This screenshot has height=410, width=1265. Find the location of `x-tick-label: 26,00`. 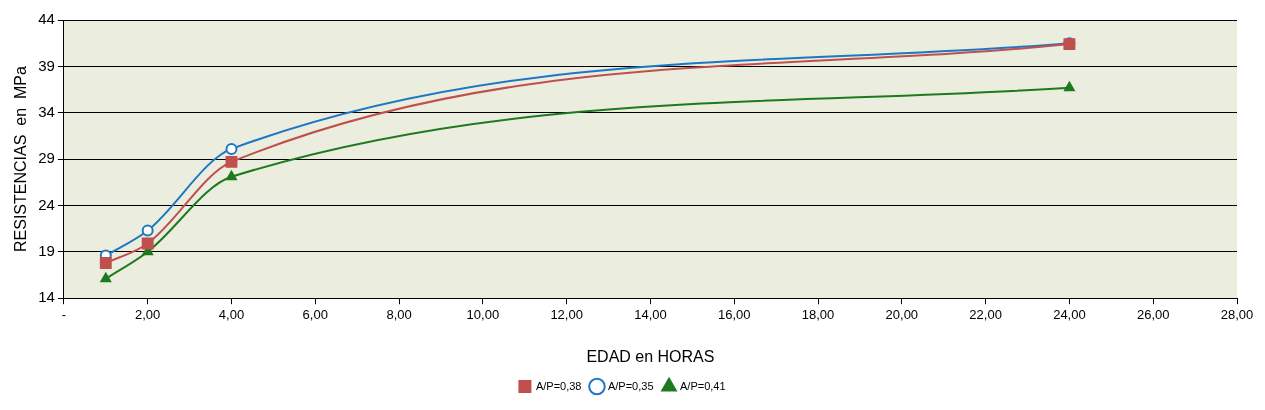

x-tick-label: 26,00 is located at coordinates (1153, 314).